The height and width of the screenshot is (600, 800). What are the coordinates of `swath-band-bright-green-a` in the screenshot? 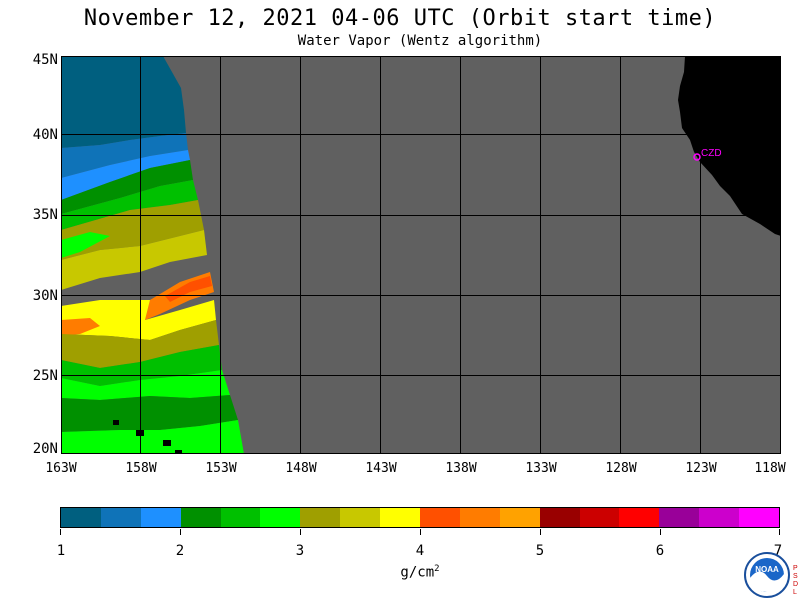 It's located at (85, 245).